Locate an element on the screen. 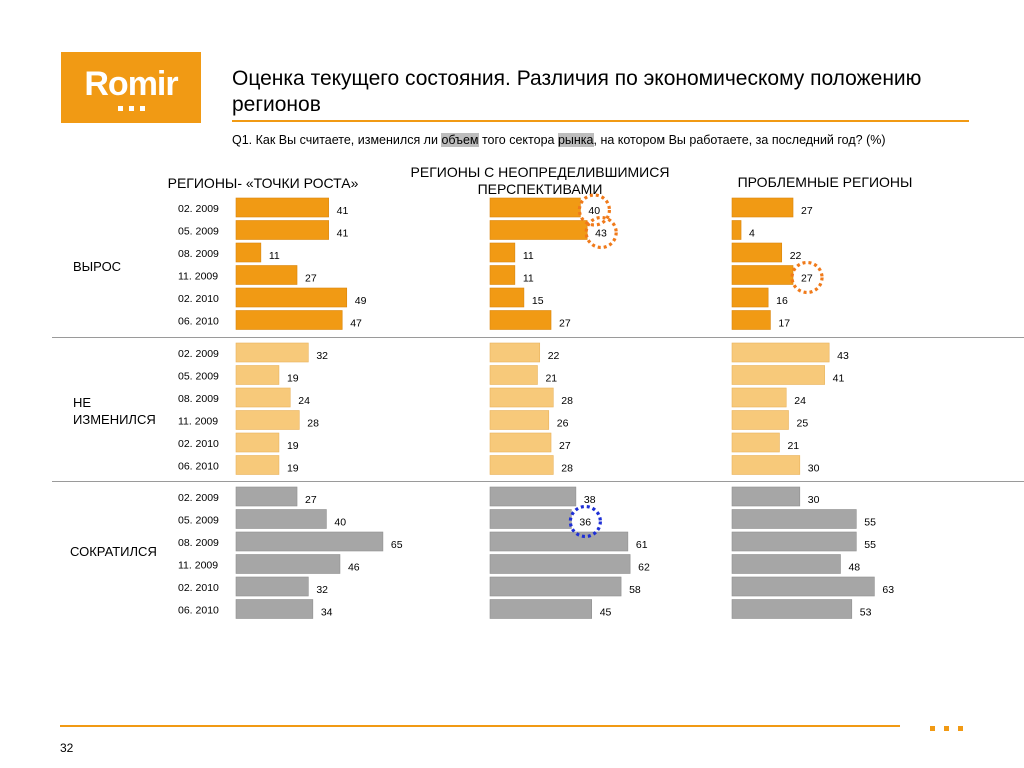 This screenshot has height=768, width=1024. value-label: 30 is located at coordinates (814, 469).